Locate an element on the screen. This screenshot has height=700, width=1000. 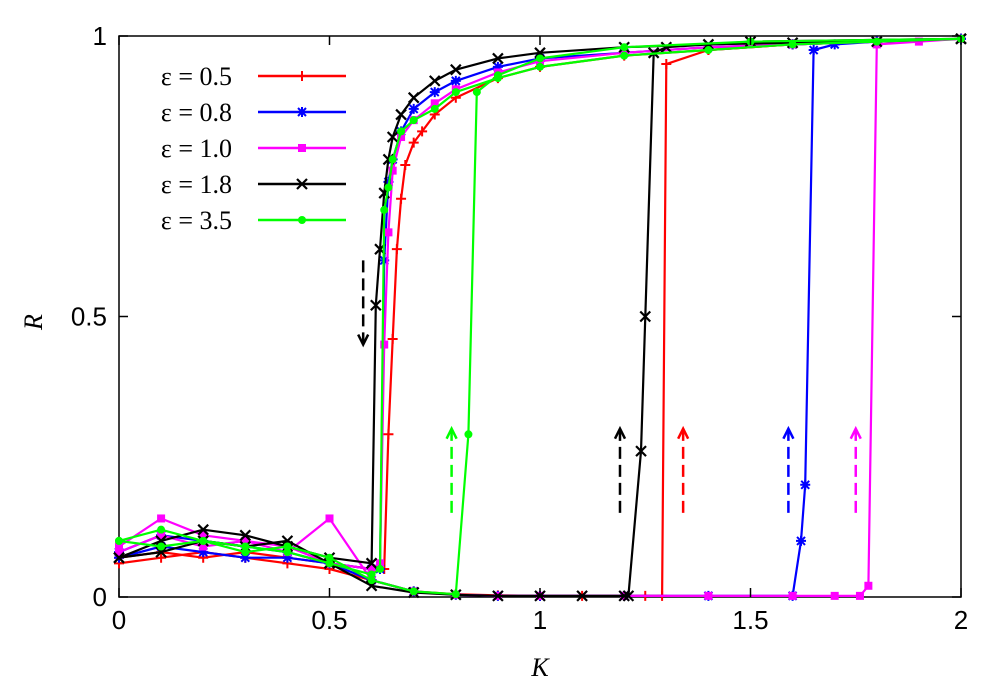
legend-label: ε = 1.8 is located at coordinates (196, 184).